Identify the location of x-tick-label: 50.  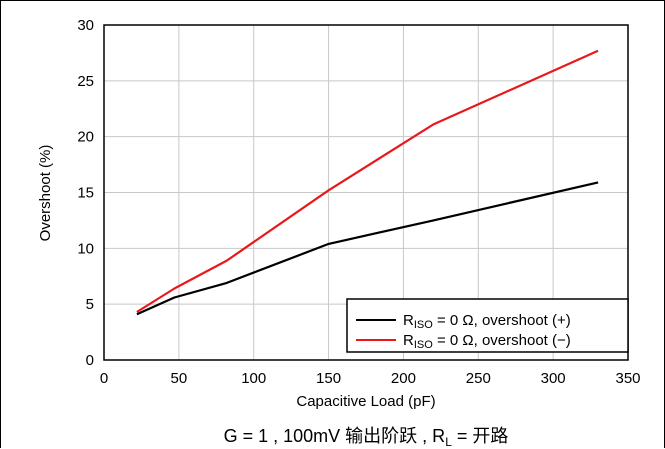
(179, 378).